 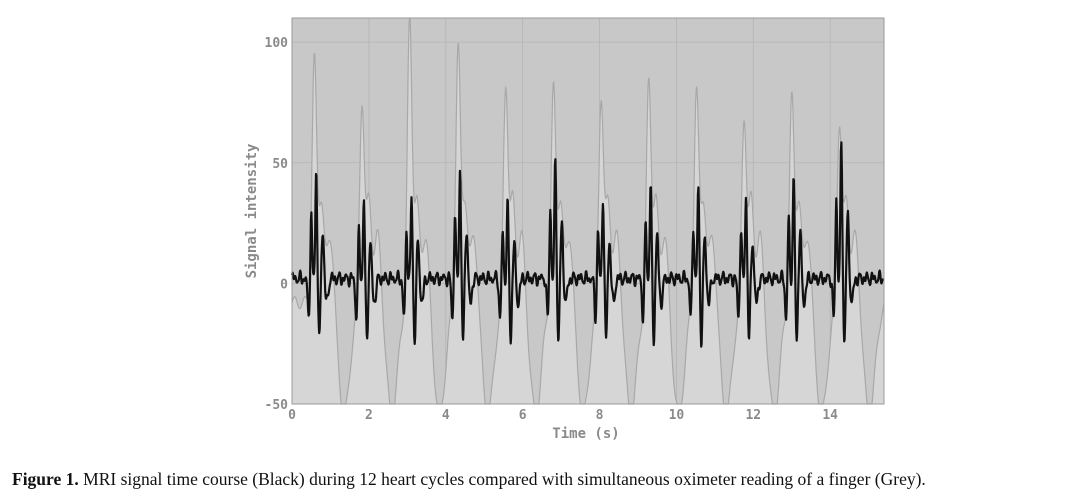 I want to click on y-tick-label: 100, so click(x=277, y=43).